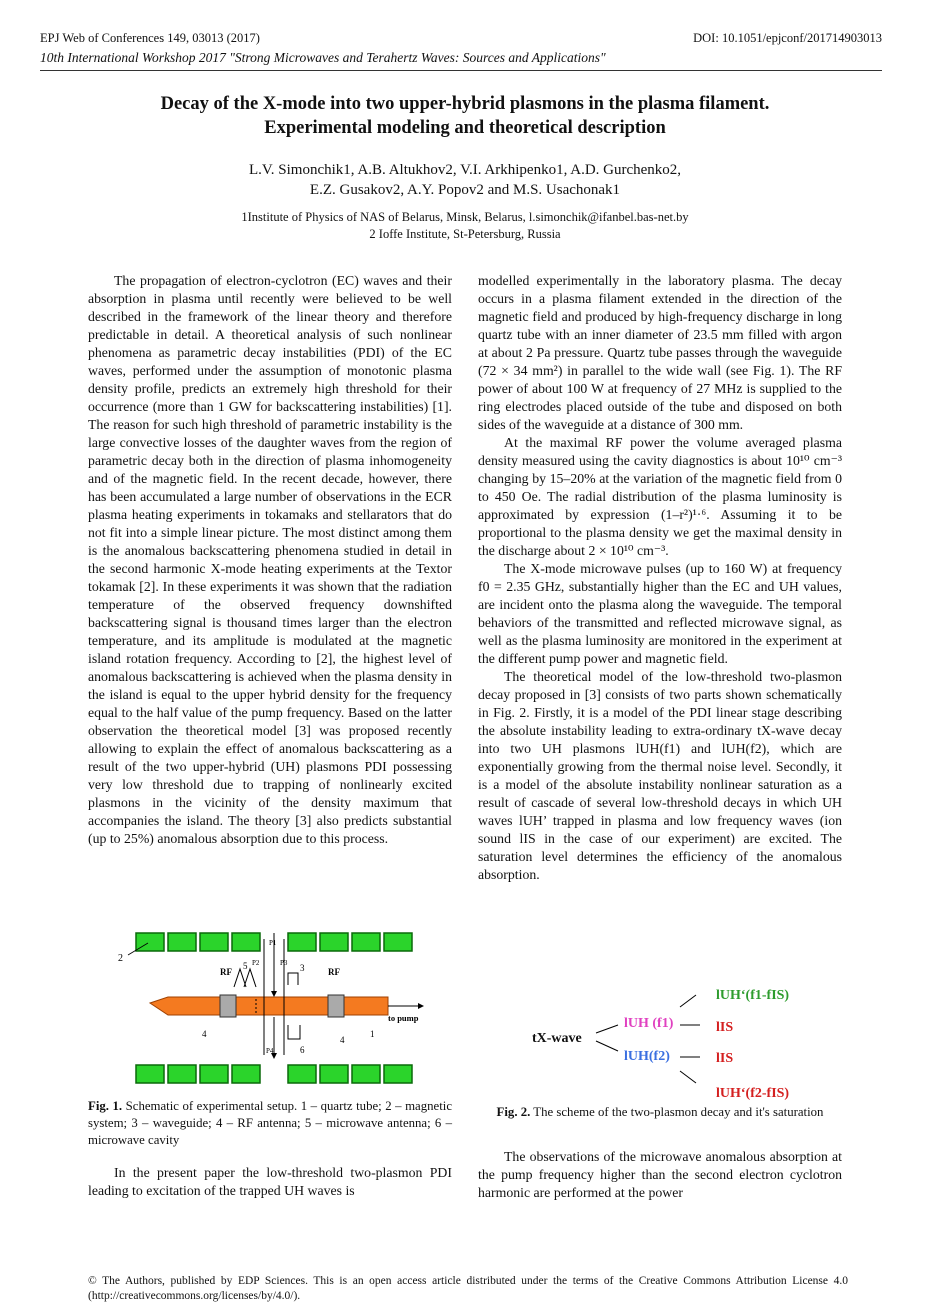  I want to click on label-p1: P1, so click(273, 943).